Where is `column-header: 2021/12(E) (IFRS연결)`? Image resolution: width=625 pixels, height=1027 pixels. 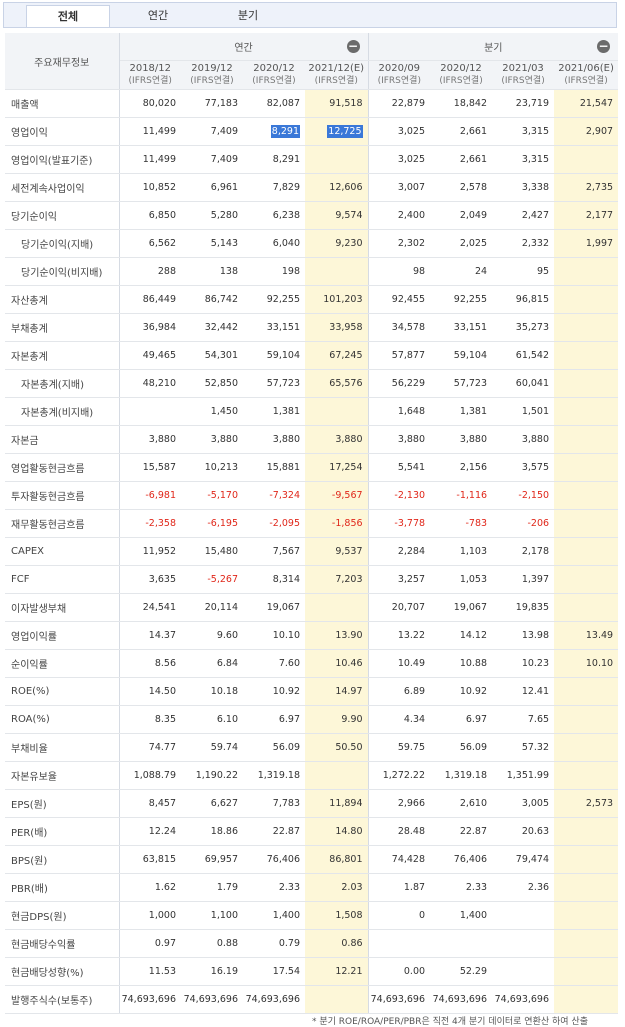 column-header: 2021/12(E) (IFRS연결) is located at coordinates (337, 75).